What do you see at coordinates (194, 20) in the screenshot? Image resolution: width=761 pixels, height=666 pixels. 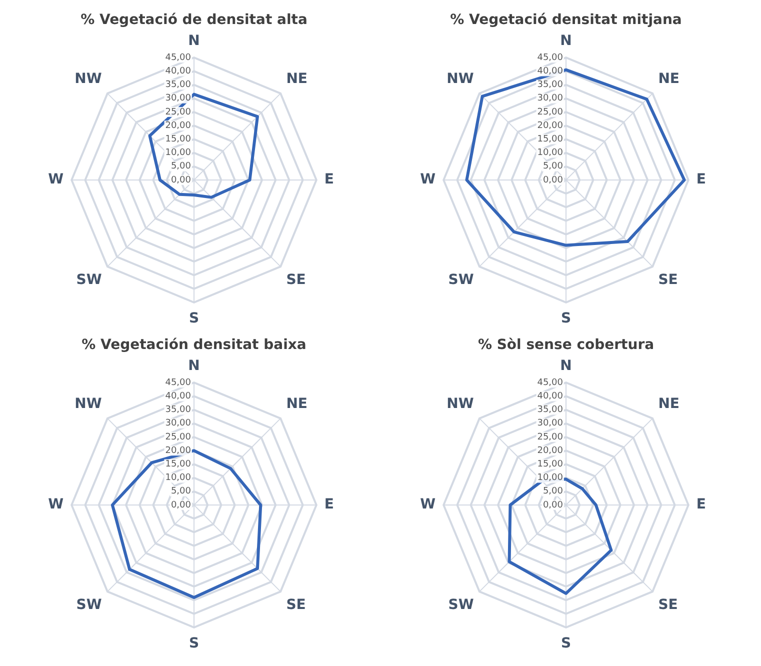 I see `chart-title: % Vegetació de densitat alta` at bounding box center [194, 20].